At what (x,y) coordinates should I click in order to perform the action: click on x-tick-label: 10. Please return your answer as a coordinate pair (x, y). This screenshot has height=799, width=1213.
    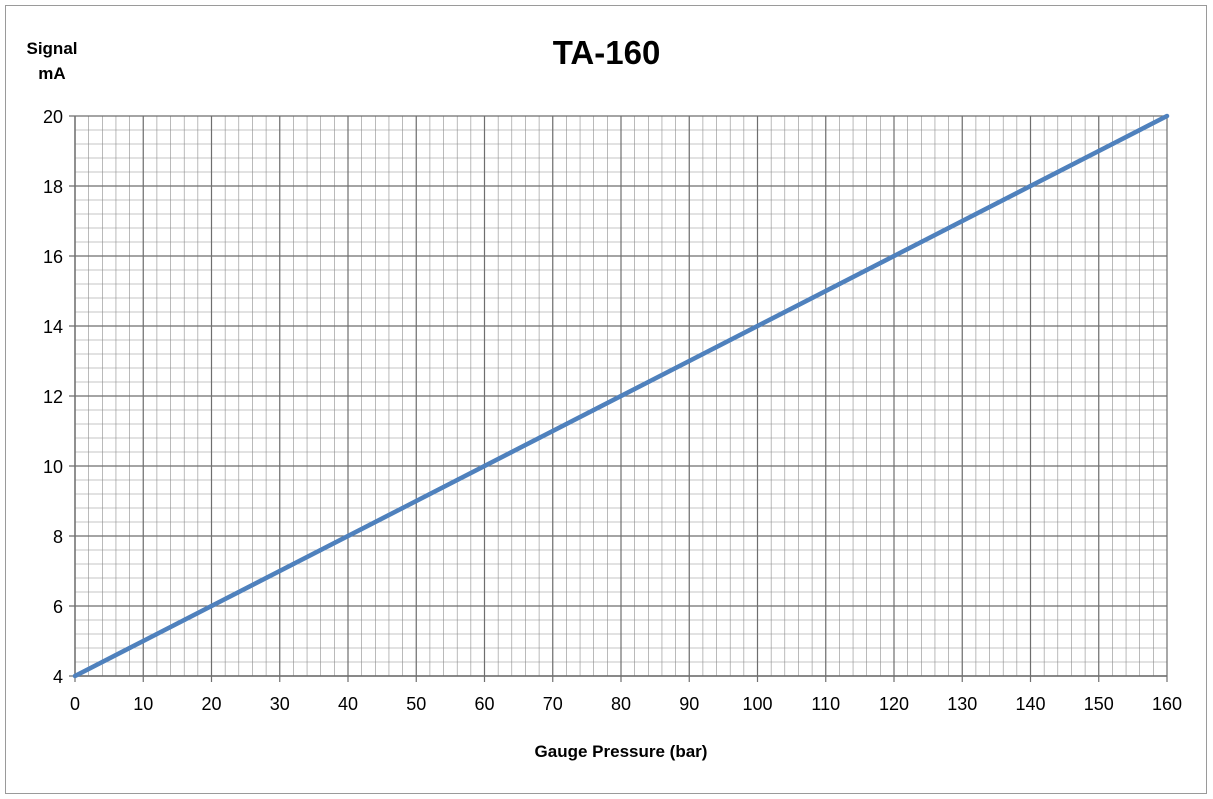
    Looking at the image, I should click on (143, 704).